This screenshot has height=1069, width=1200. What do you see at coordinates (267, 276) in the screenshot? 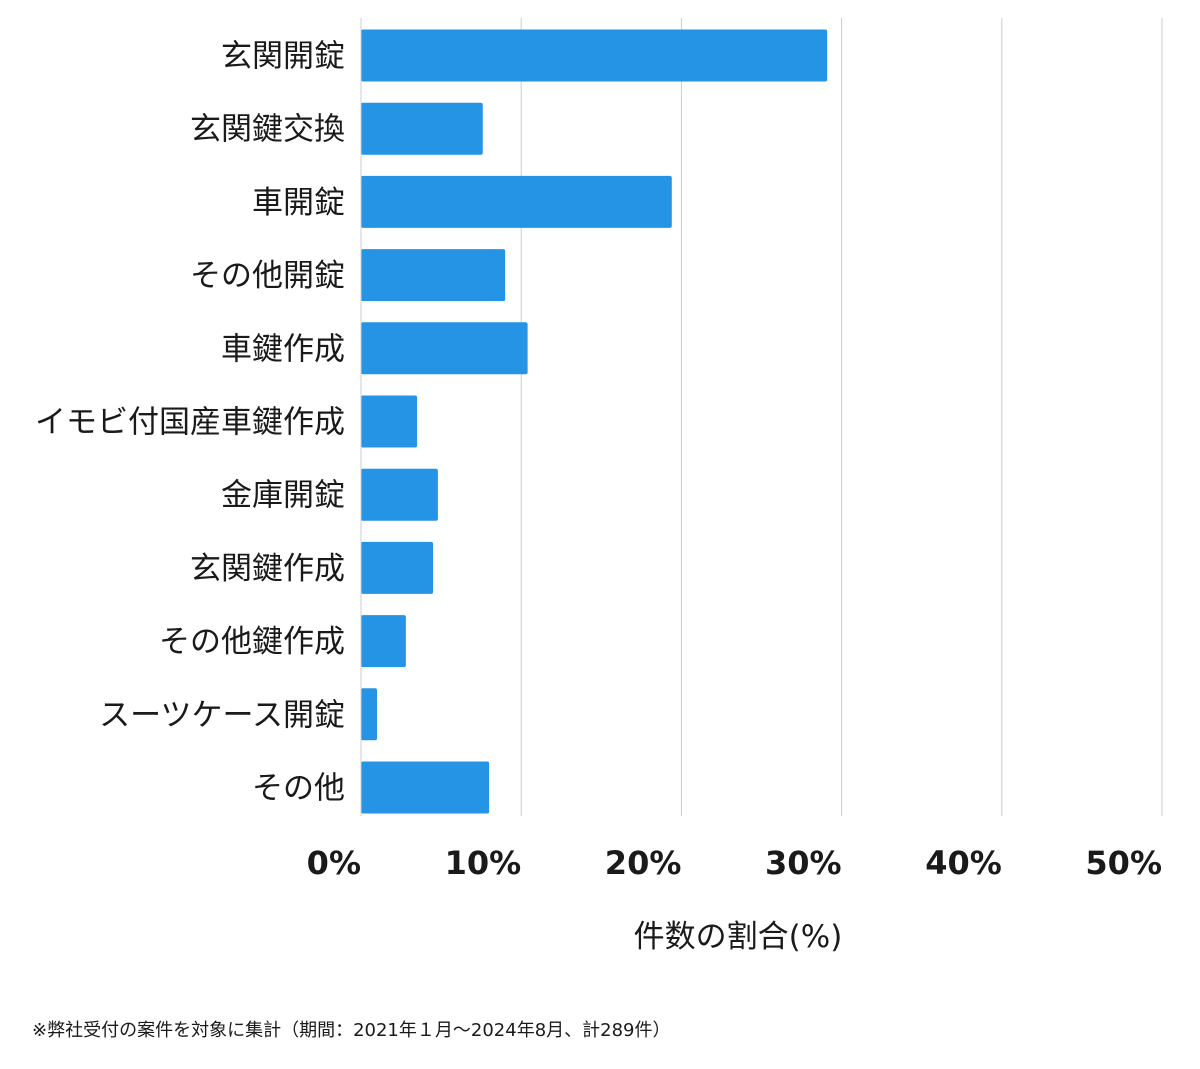
I see `category-label: その他開錠` at bounding box center [267, 276].